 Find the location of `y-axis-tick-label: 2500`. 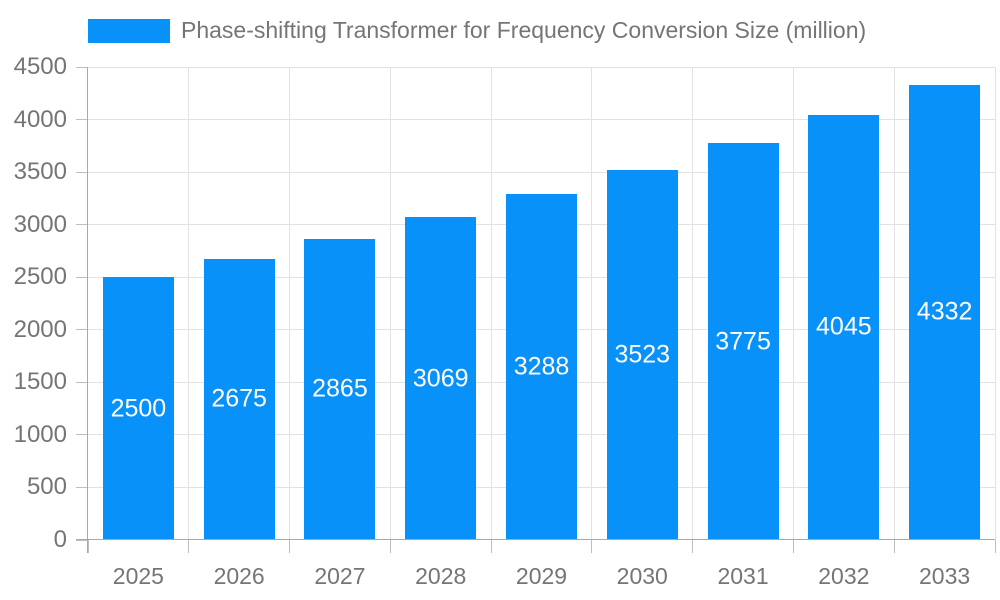

y-axis-tick-label: 2500 is located at coordinates (40, 277).